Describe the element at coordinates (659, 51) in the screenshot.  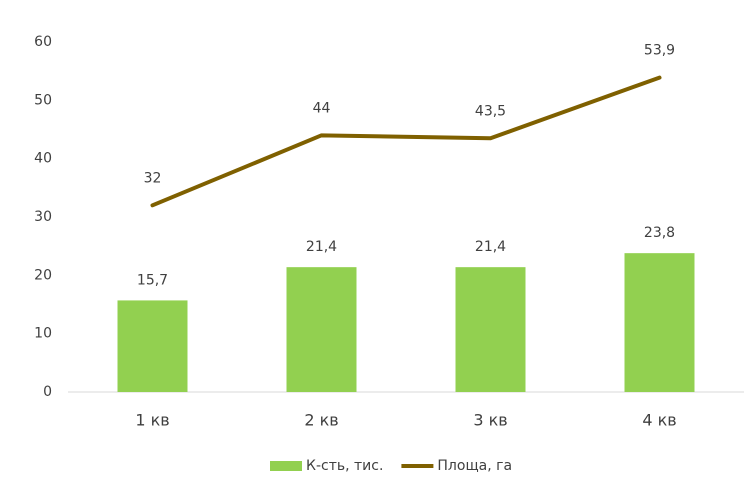
I see `data-label: 53,9` at that location.